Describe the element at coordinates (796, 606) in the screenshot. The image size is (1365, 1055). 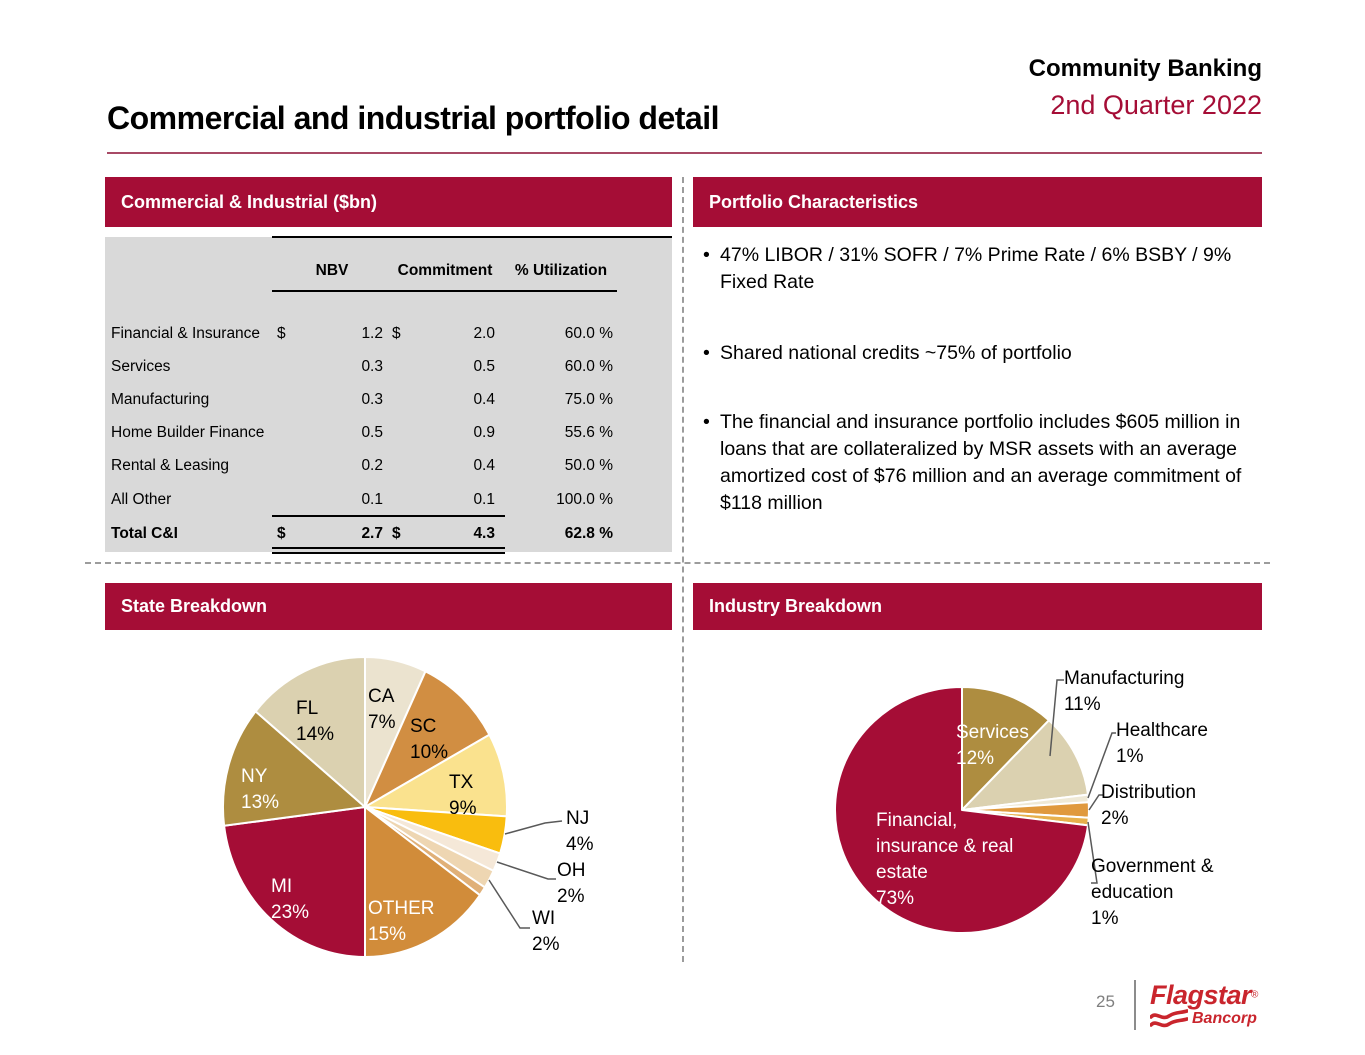
I see `section-header-industry-label: Industry Breakdown` at that location.